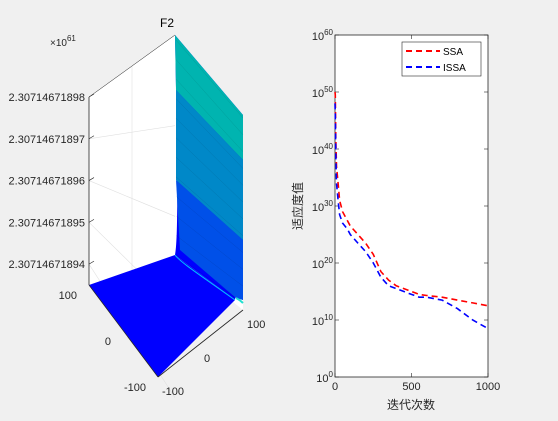 This screenshot has height=421, width=558. What do you see at coordinates (323, 149) in the screenshot?
I see `convergence-y-tick-label: 1040` at bounding box center [323, 149].